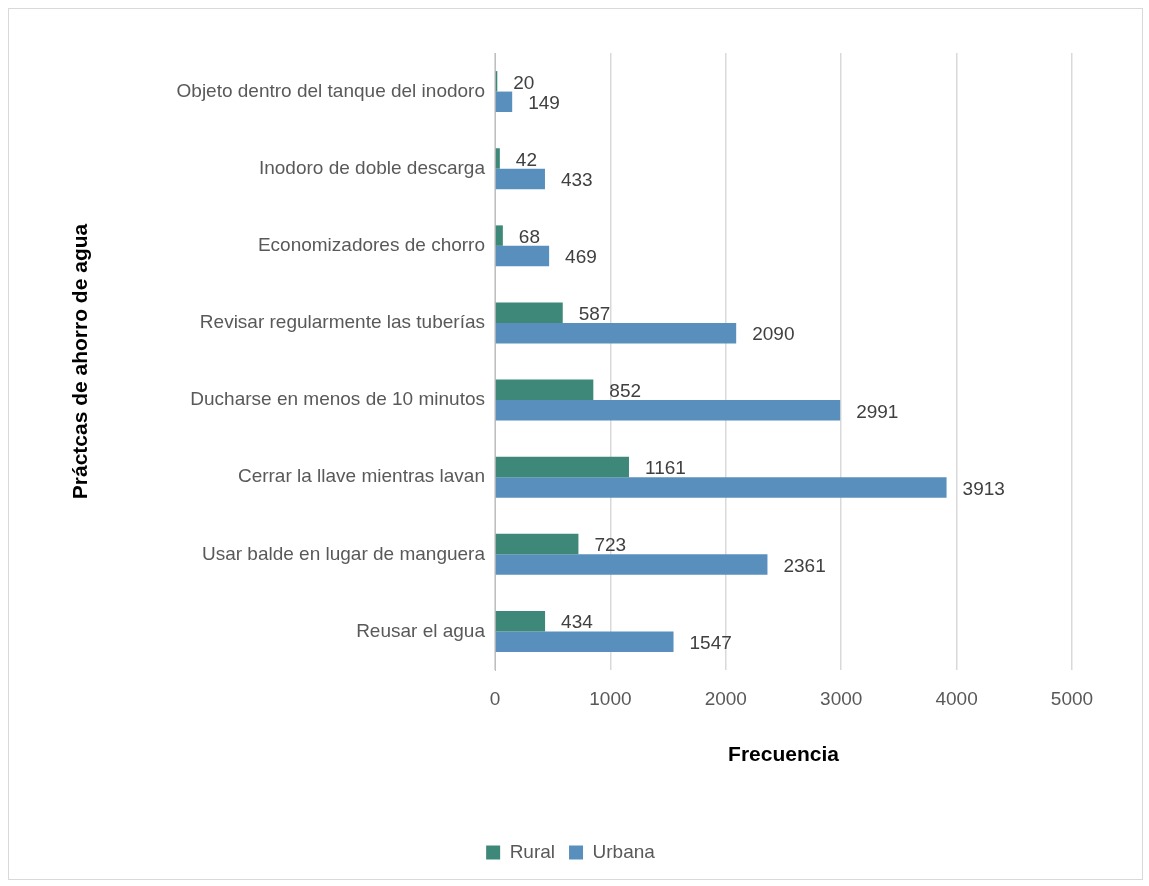  Describe the element at coordinates (983, 488) in the screenshot. I see `data-label: 3913` at that location.